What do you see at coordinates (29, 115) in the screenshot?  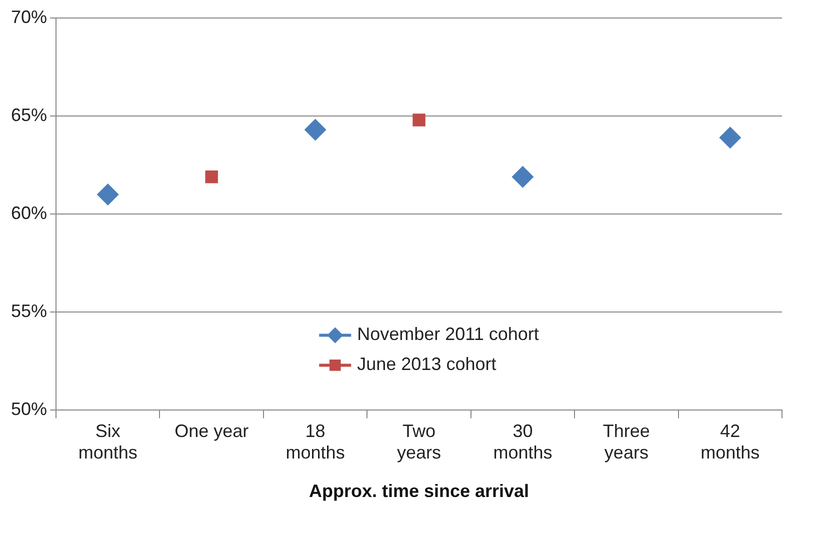 I see `y-tick-label: 65%` at bounding box center [29, 115].